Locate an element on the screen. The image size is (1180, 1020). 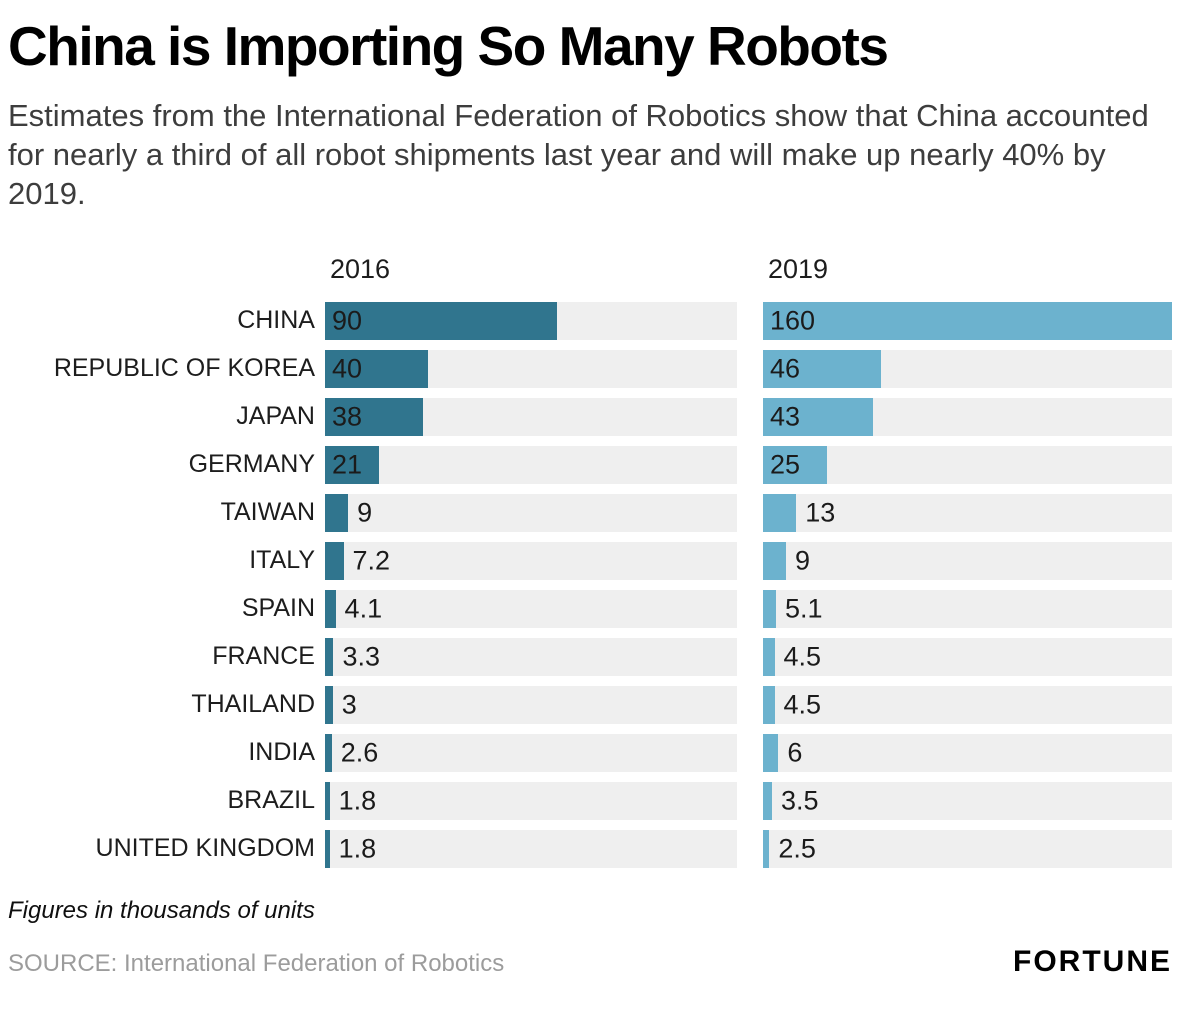
series-header-2016: 2016 is located at coordinates (360, 268).